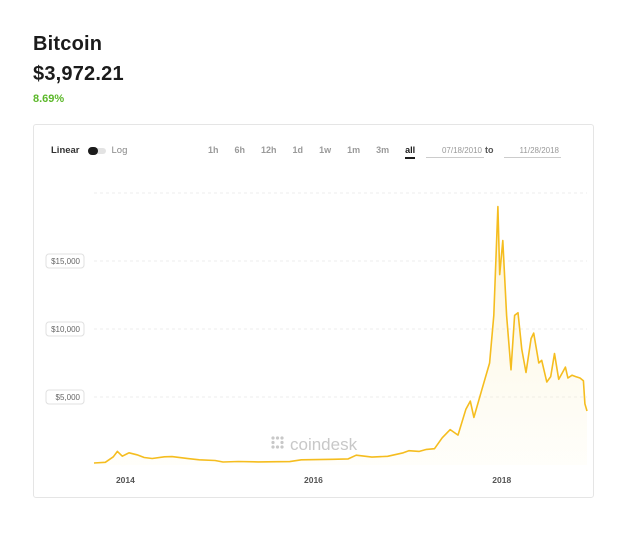  Describe the element at coordinates (501, 480) in the screenshot. I see `x-tick-label: 2018` at that location.